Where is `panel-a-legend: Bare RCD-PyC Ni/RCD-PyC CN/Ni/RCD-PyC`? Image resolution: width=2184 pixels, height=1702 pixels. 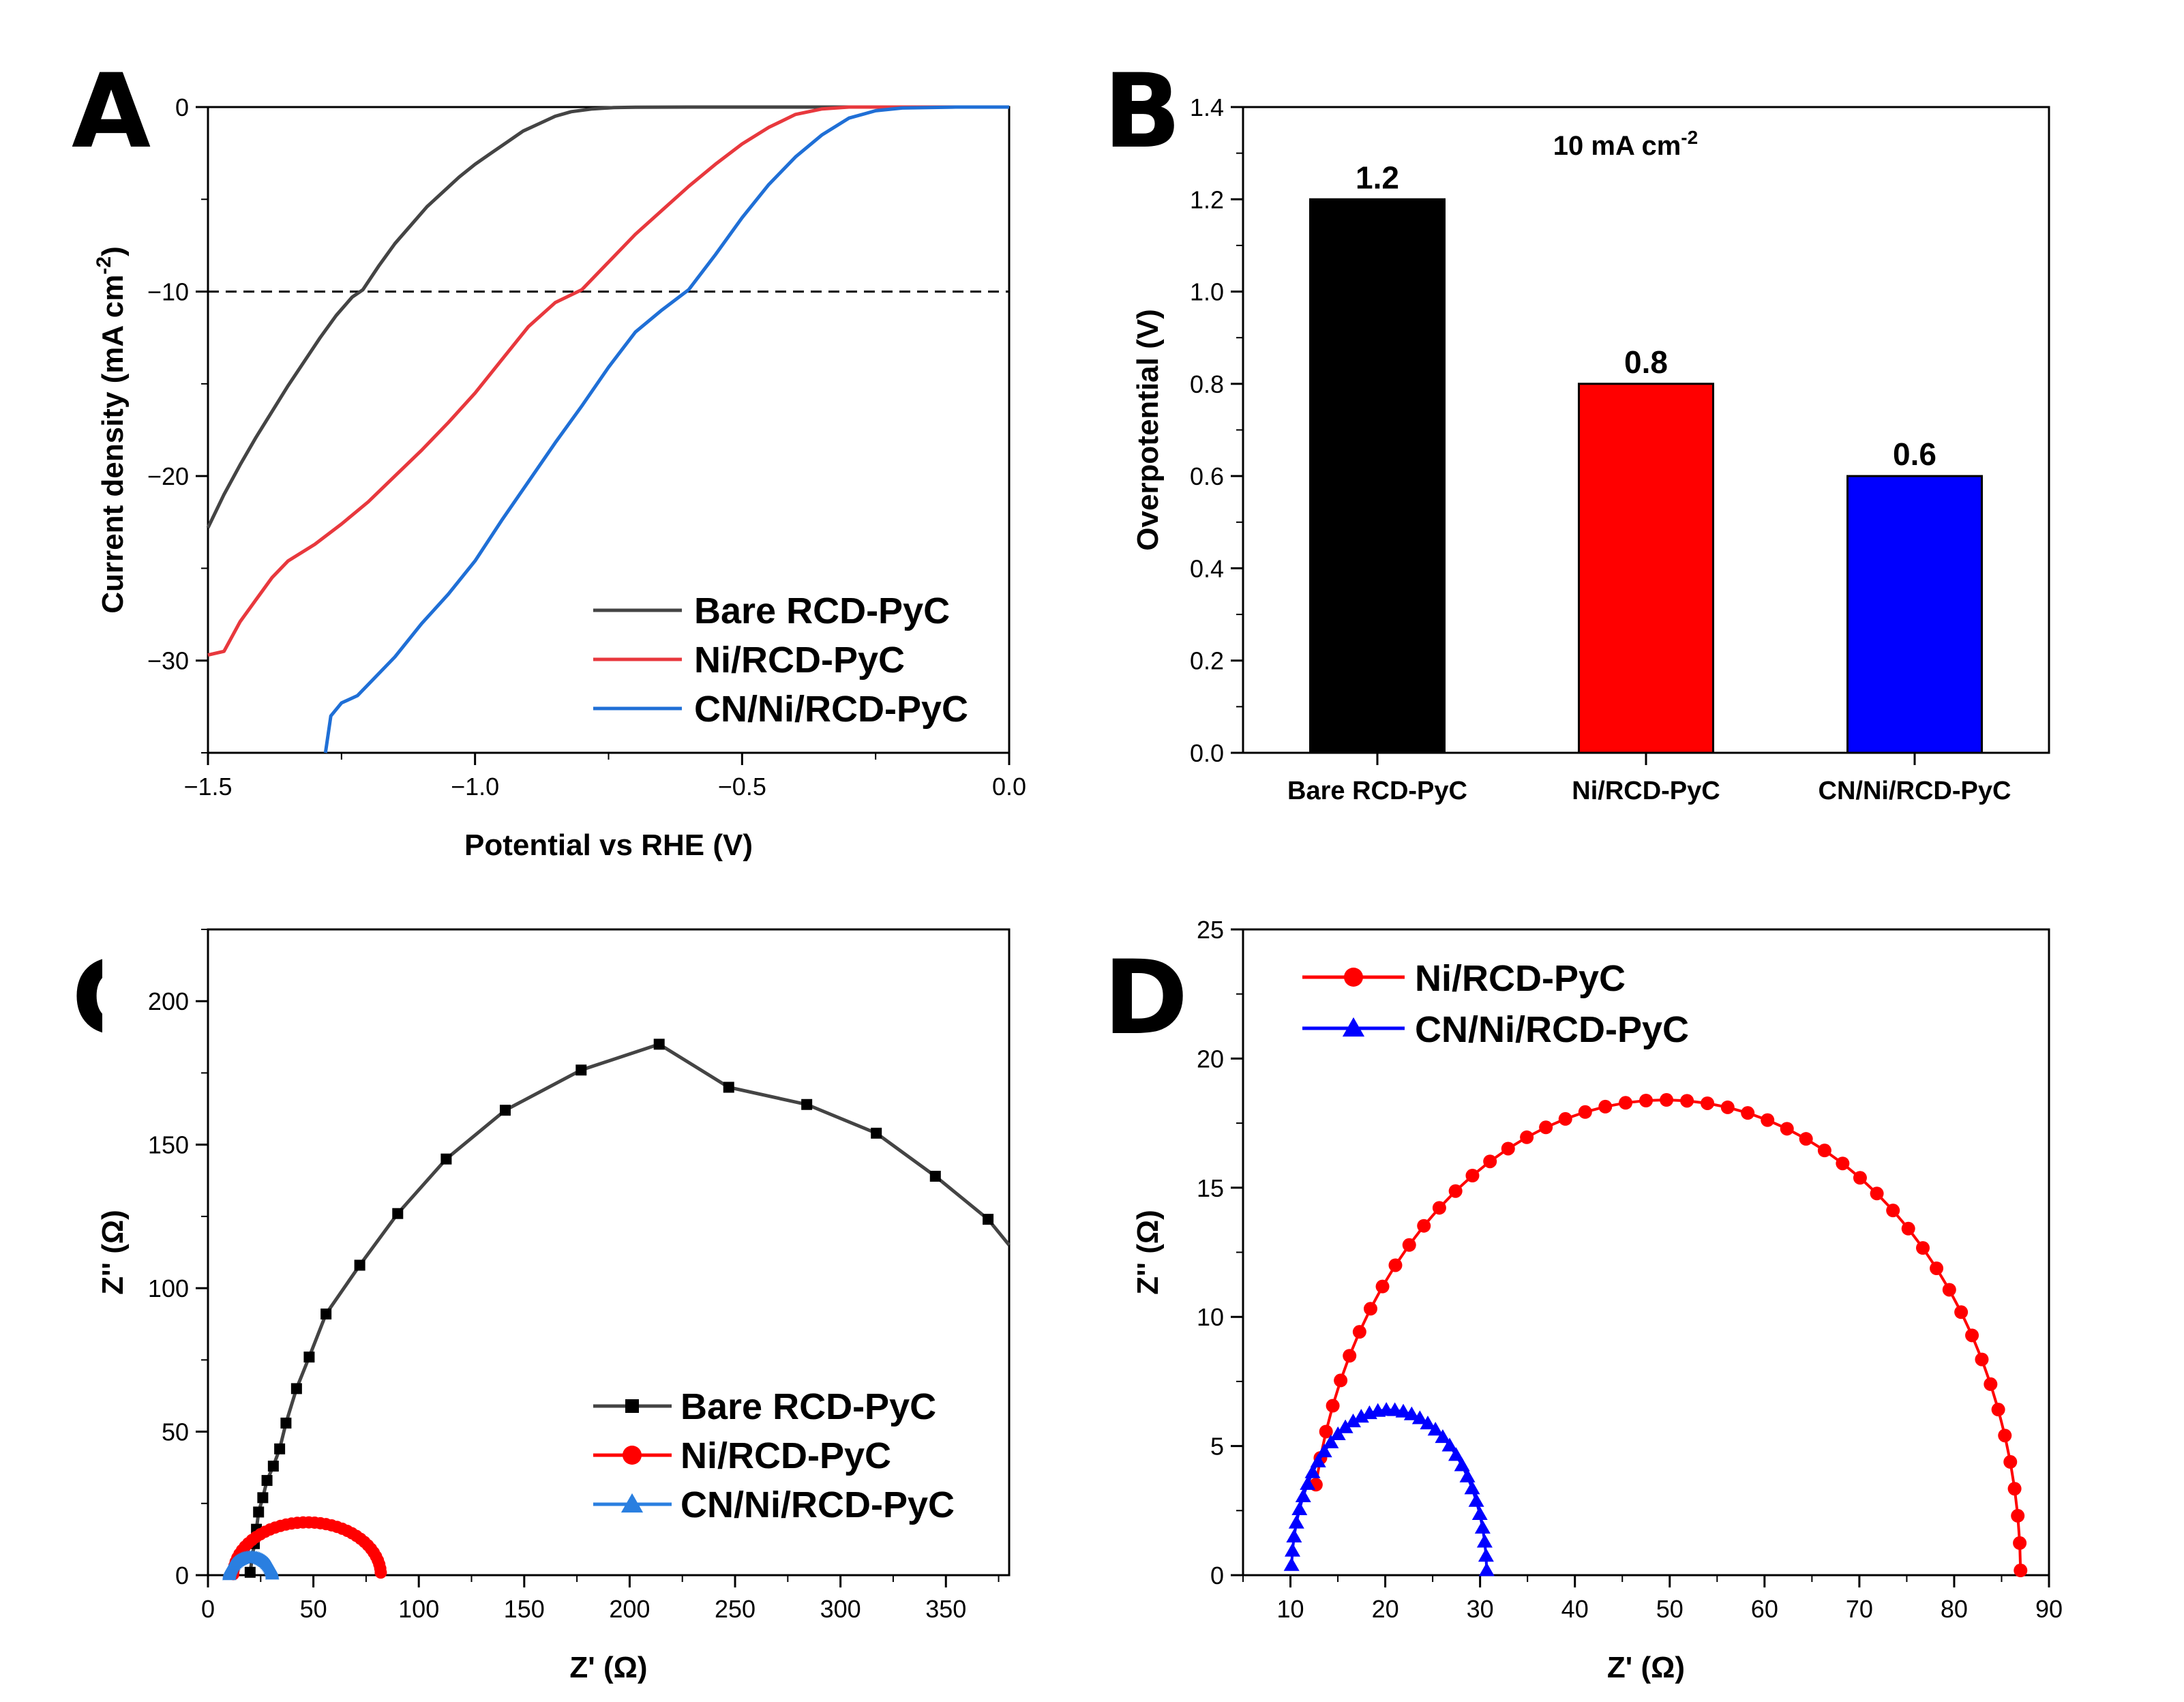
panel-a-legend: Bare RCD-PyC Ni/RCD-PyC CN/Ni/RCD-PyC is located at coordinates (780, 660).